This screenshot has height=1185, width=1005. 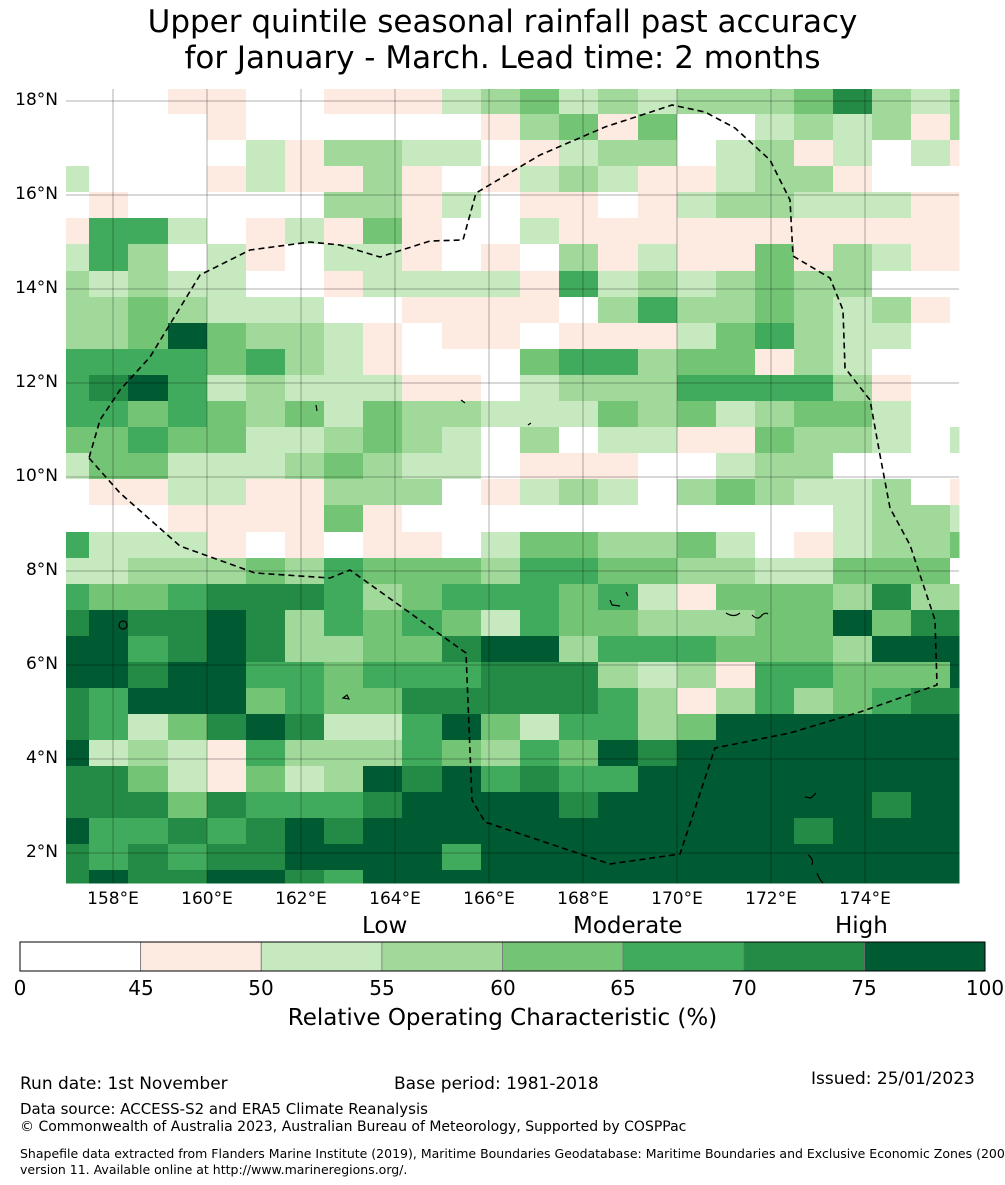 What do you see at coordinates (489, 899) in the screenshot?
I see `x-tick-label: 166°E` at bounding box center [489, 899].